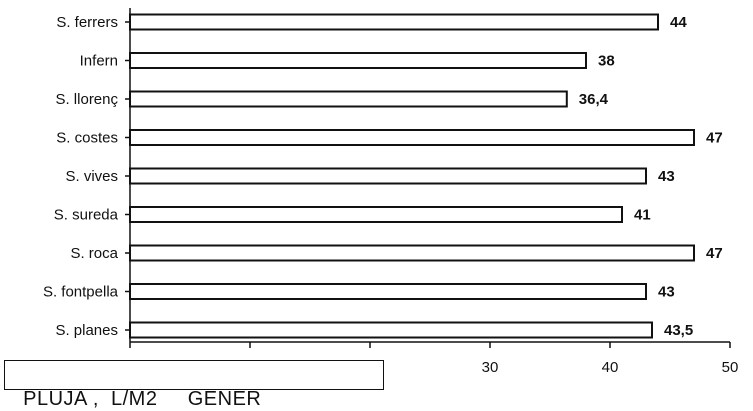  What do you see at coordinates (86, 215) in the screenshot?
I see `category-label: S. sureda` at bounding box center [86, 215].